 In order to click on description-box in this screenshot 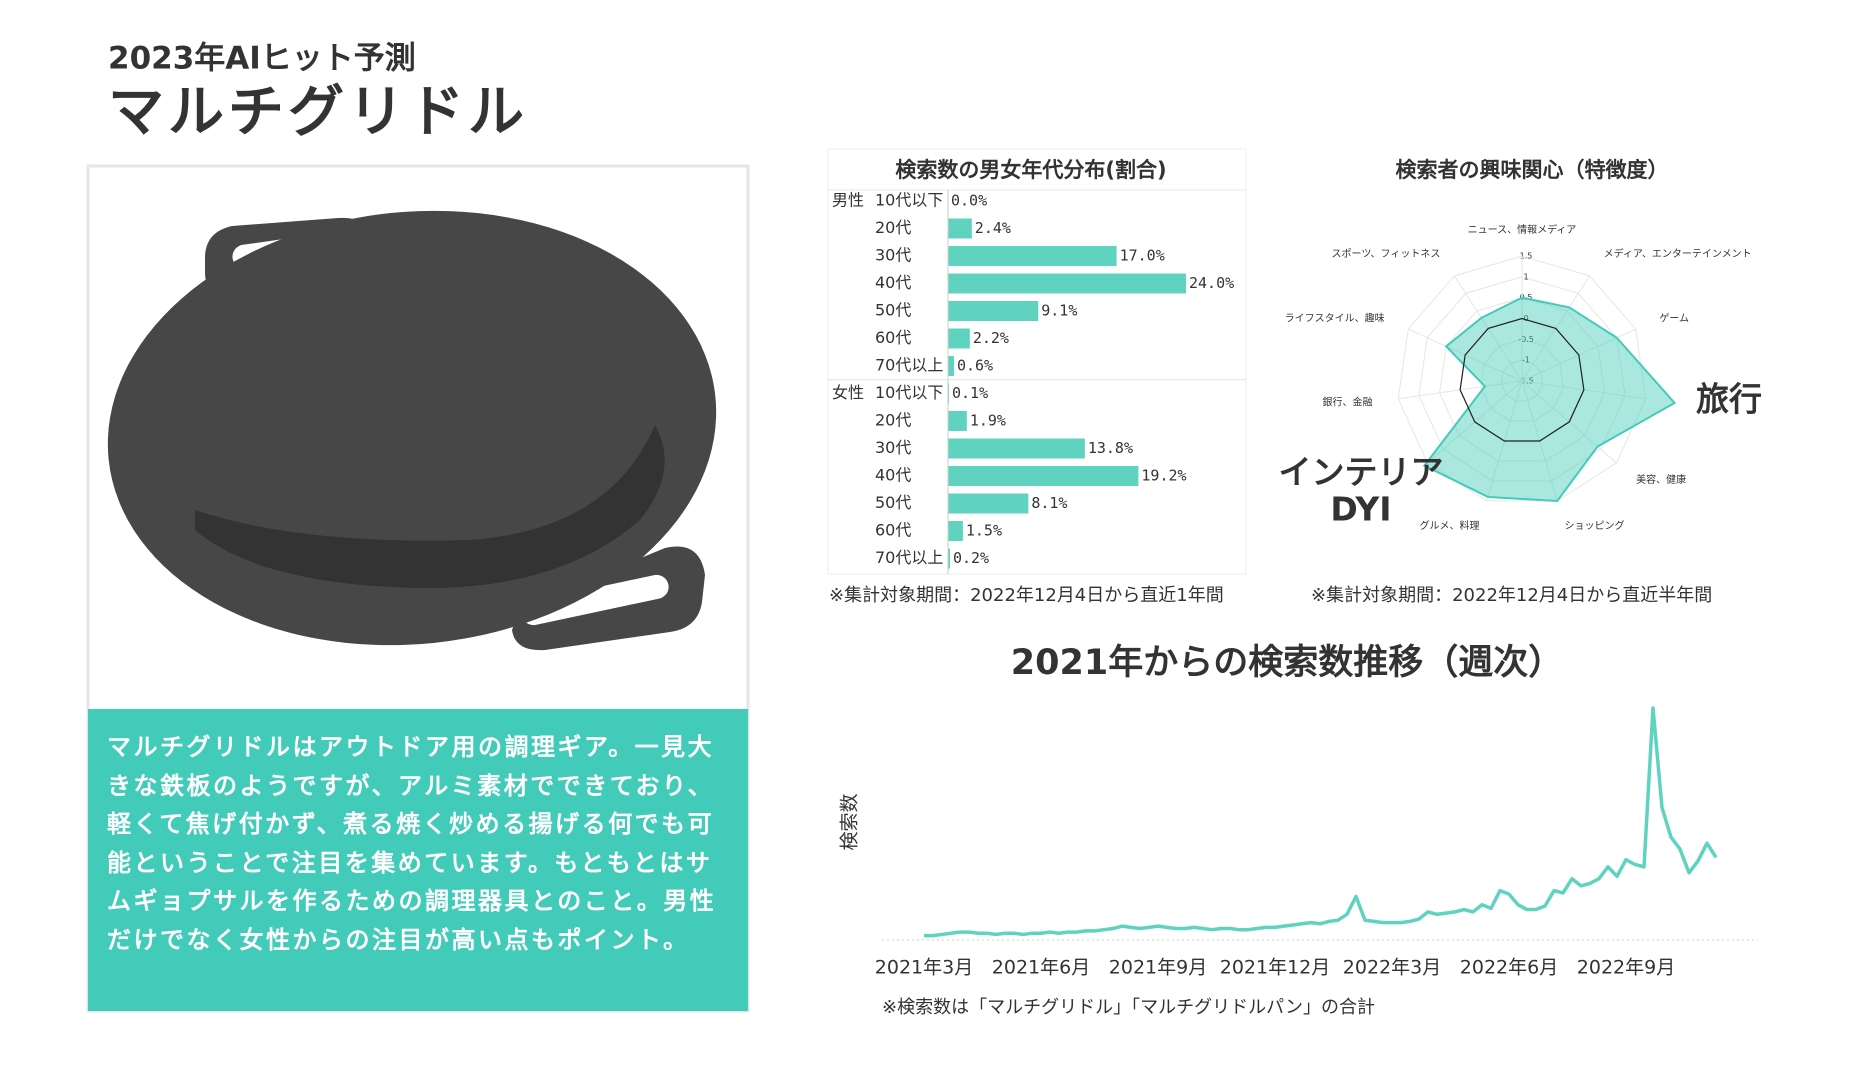, I will do `click(418, 860)`.